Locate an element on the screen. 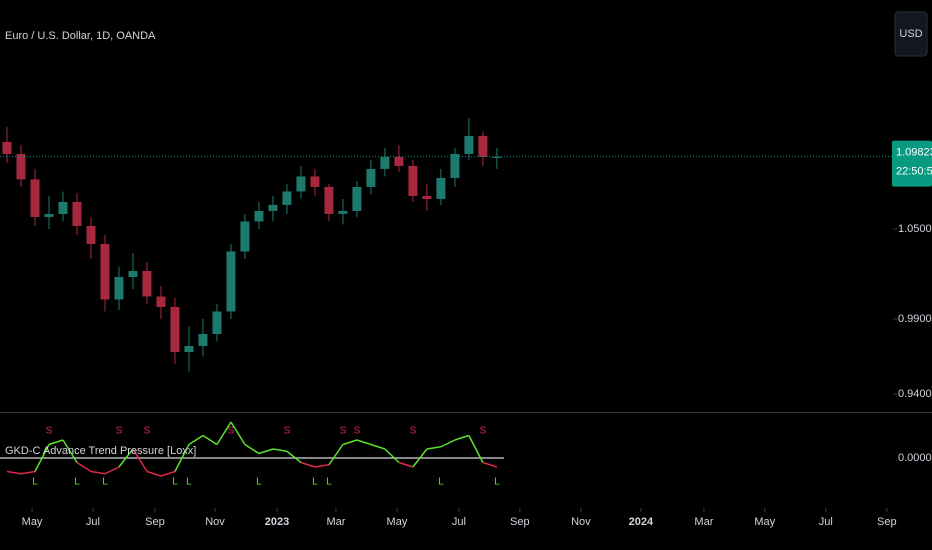 The width and height of the screenshot is (932, 550). currency-label: USD is located at coordinates (910, 34).